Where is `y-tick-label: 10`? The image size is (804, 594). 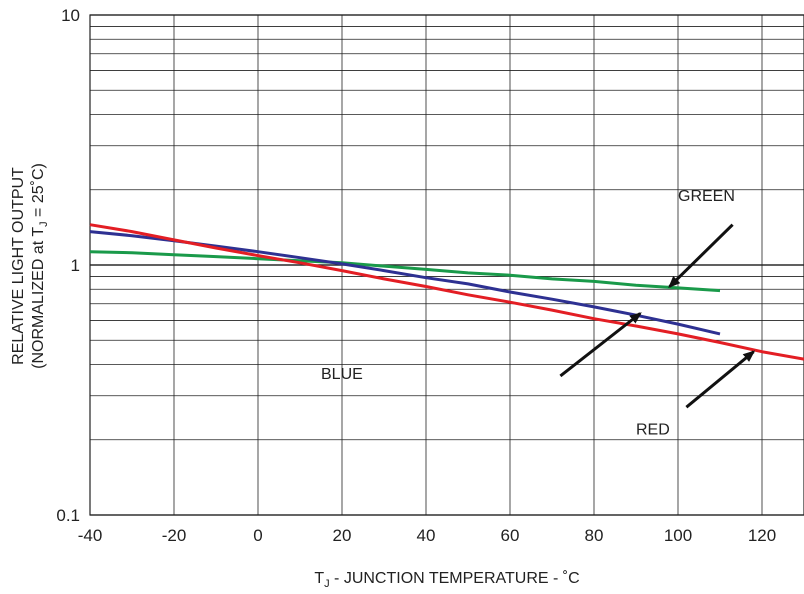 y-tick-label: 10 is located at coordinates (70, 15).